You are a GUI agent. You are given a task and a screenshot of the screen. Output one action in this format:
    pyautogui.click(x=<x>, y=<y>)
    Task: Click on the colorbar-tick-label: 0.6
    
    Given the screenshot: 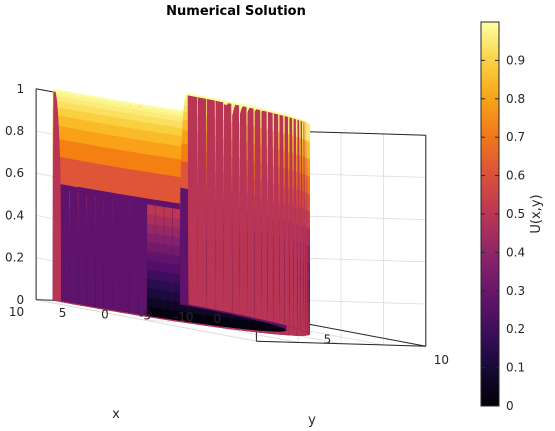 What is the action you would take?
    pyautogui.click(x=515, y=176)
    